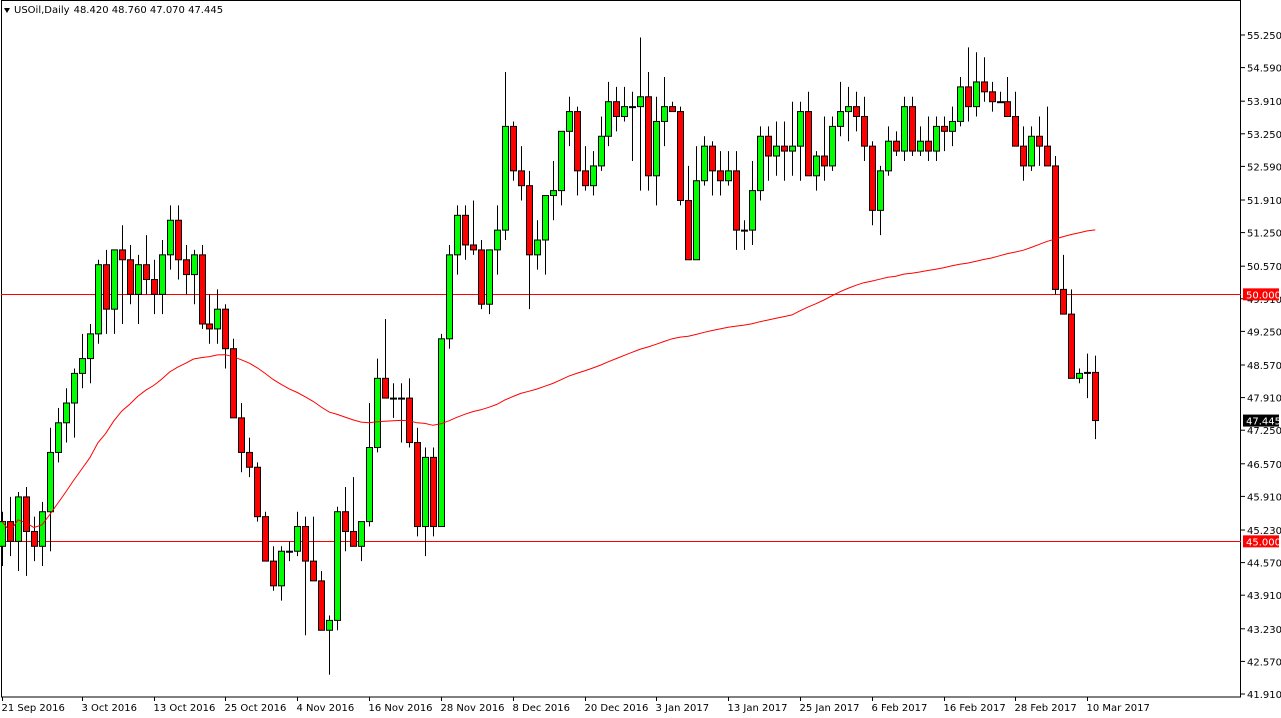  I want to click on y-tick-label: 47.910, so click(1264, 399).